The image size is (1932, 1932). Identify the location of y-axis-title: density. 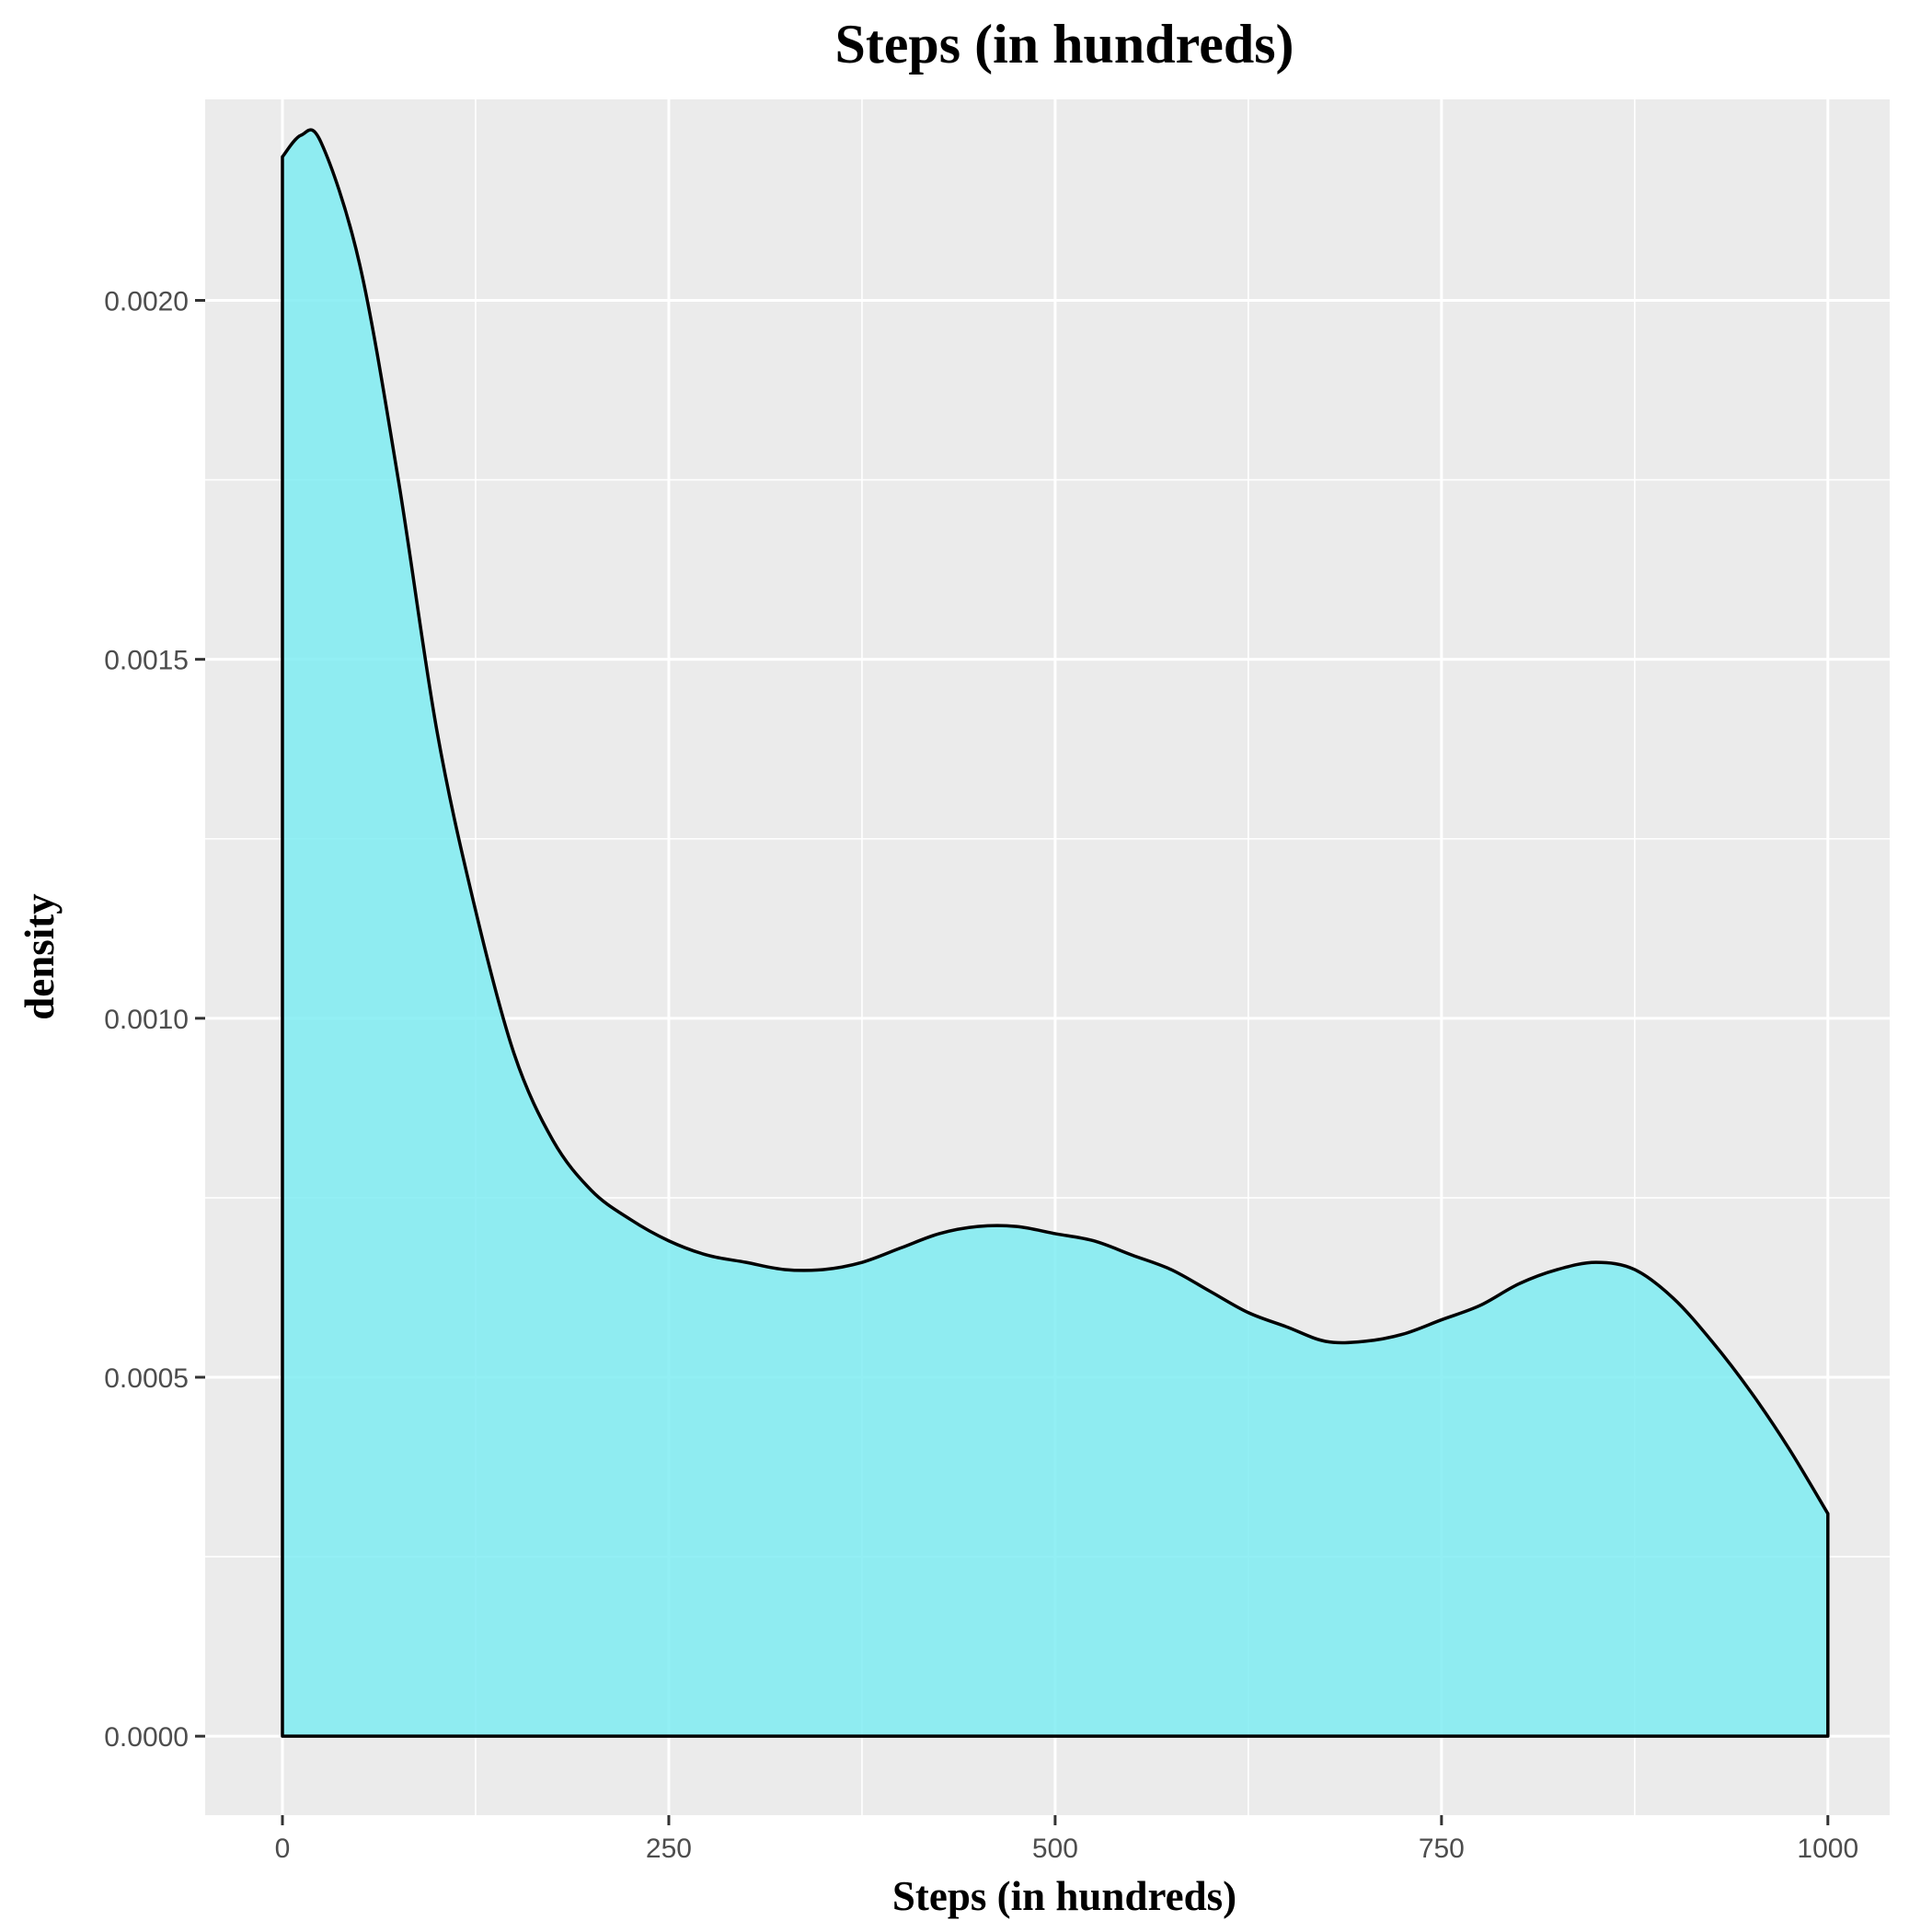
(40, 956).